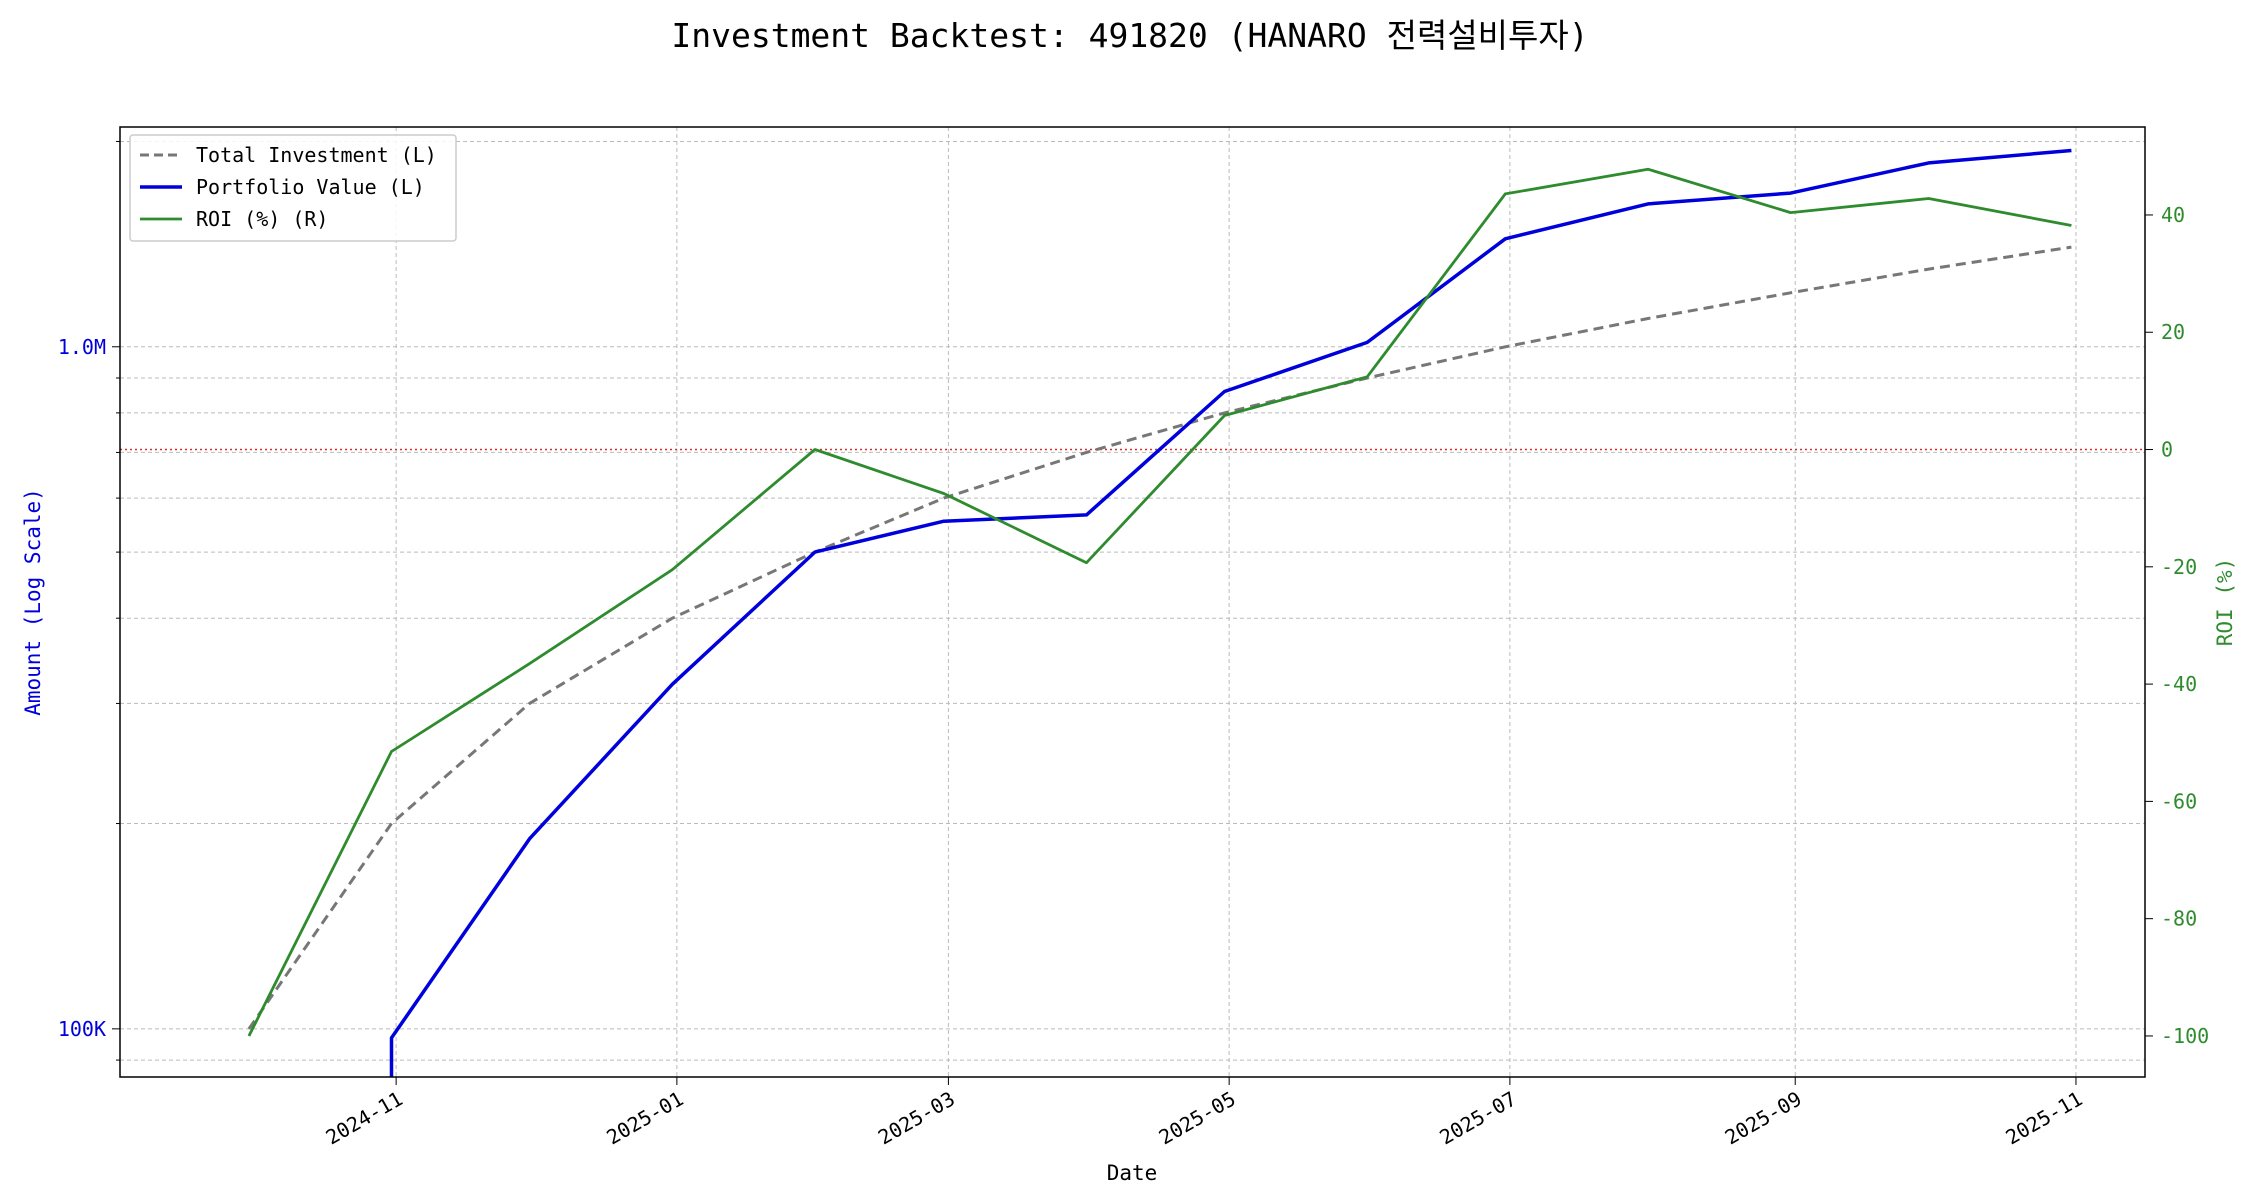  What do you see at coordinates (262, 219) in the screenshot?
I see `legend-label-roi: ROI (%) (R)` at bounding box center [262, 219].